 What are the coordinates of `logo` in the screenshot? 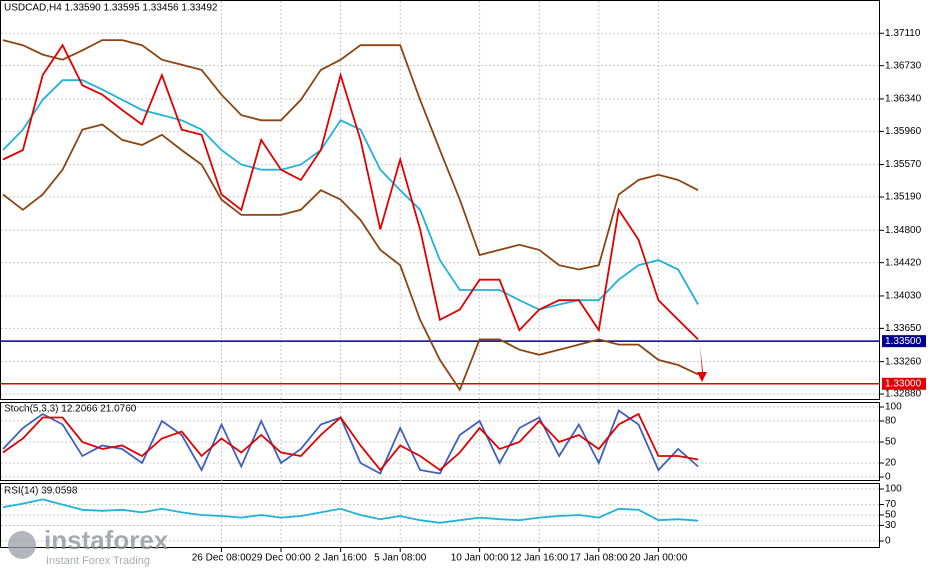 It's located at (22, 545).